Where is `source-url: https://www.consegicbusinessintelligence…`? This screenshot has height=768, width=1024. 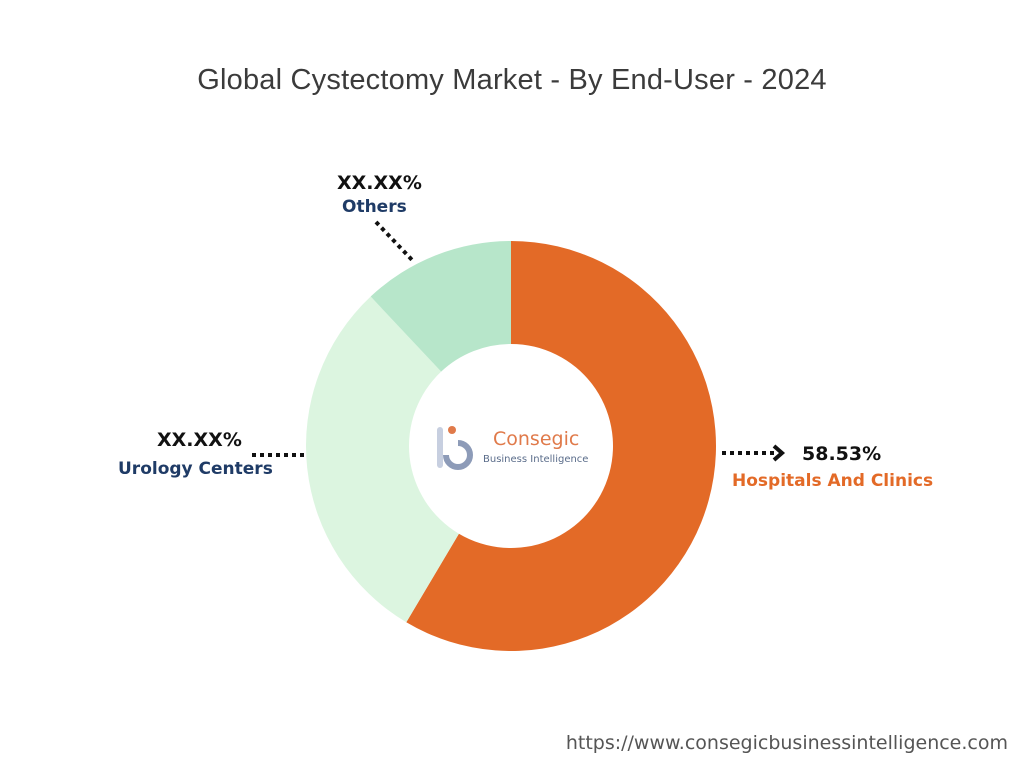 source-url: https://www.consegicbusinessintelligence… is located at coordinates (786, 743).